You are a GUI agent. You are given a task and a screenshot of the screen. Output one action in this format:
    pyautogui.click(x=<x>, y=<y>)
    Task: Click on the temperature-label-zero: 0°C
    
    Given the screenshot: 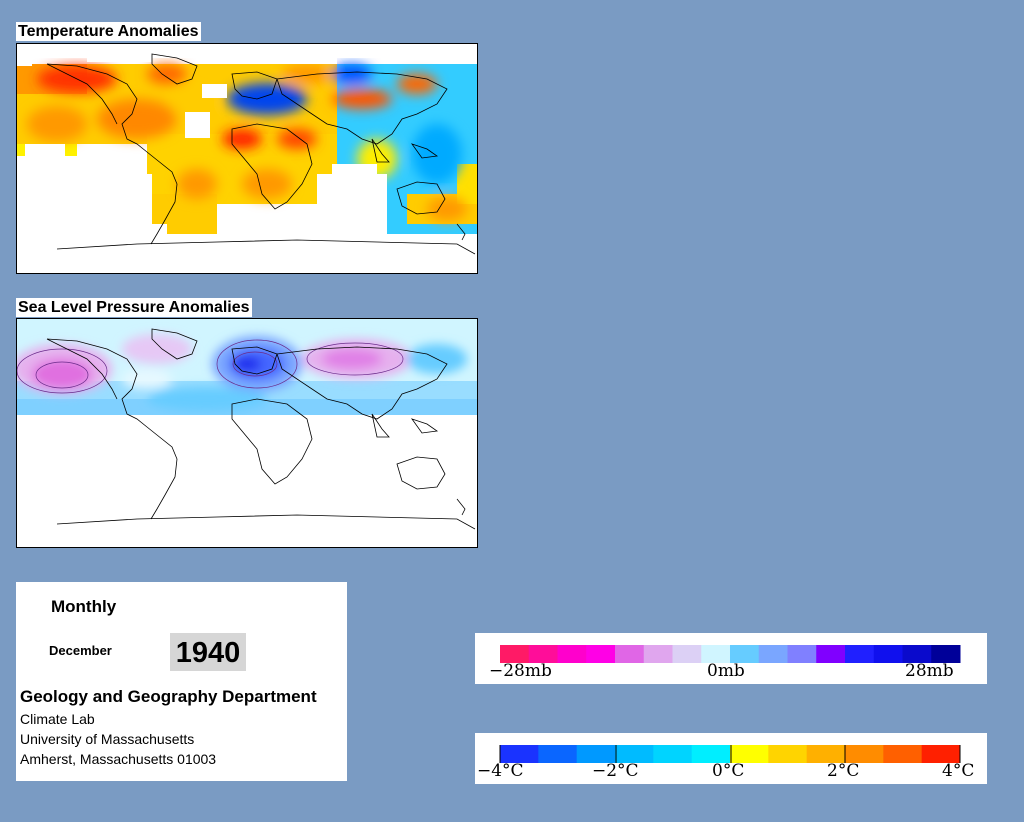 What is the action you would take?
    pyautogui.click(x=728, y=771)
    